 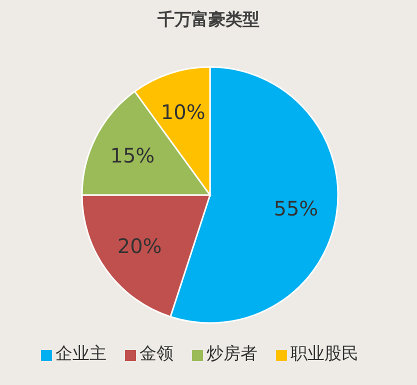 What do you see at coordinates (183, 112) in the screenshot?
I see `data-label: 10%` at bounding box center [183, 112].